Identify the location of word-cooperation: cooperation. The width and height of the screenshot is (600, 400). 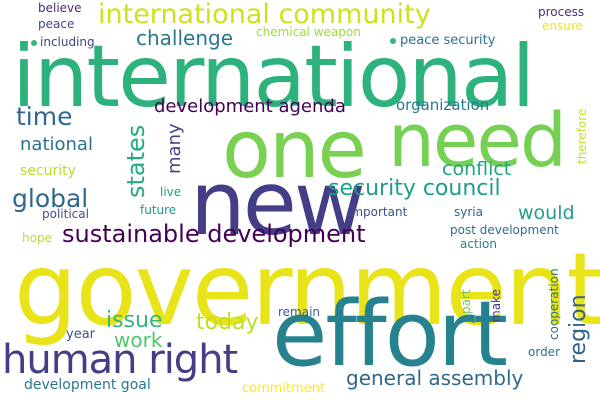
(554, 304).